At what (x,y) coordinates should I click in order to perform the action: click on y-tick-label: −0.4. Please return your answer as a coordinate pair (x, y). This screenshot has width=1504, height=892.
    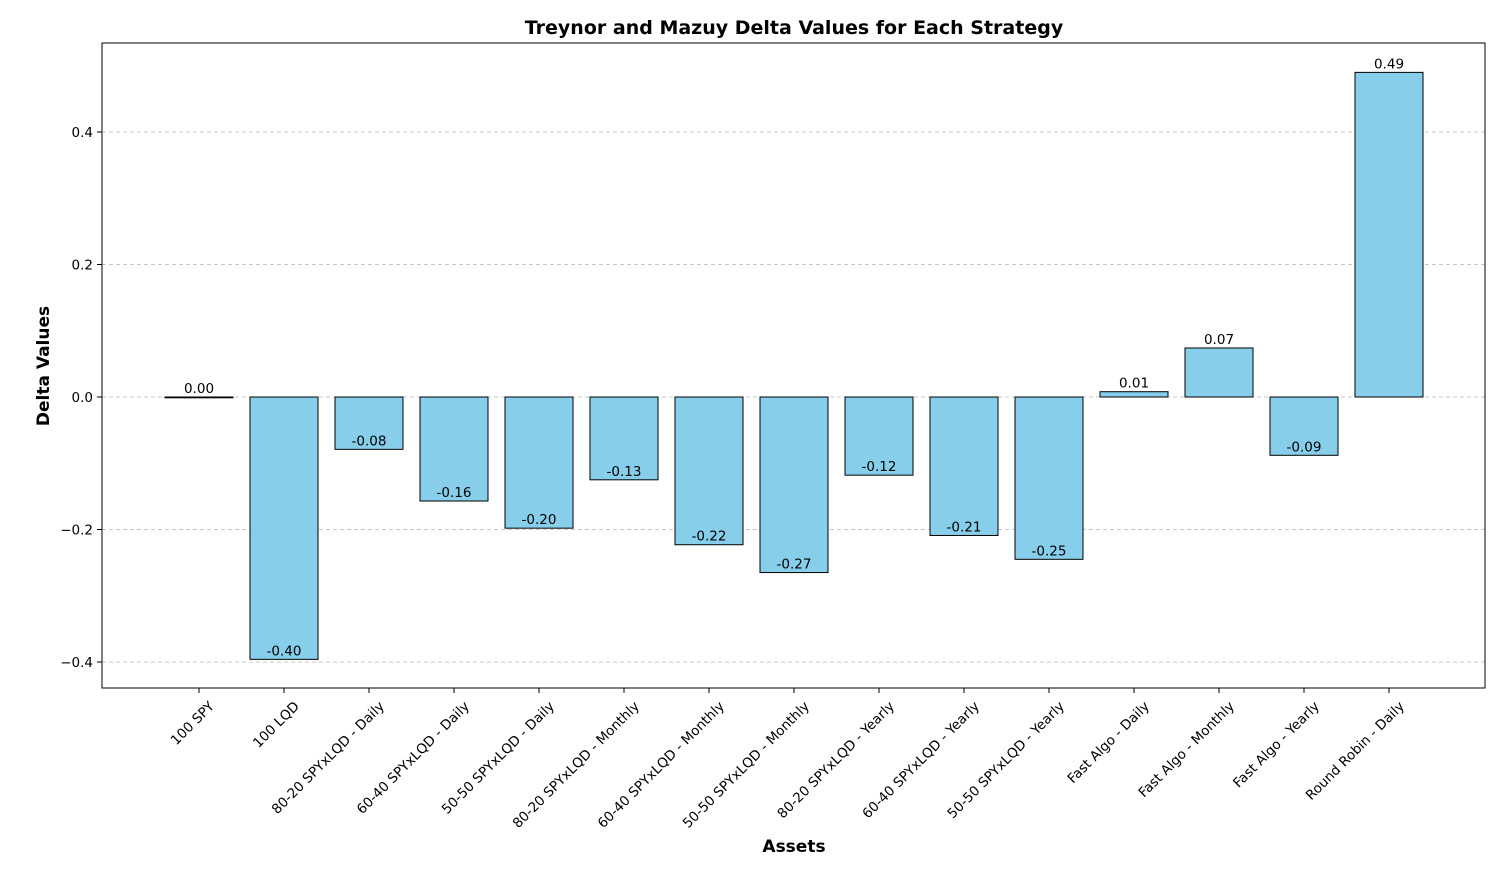
    Looking at the image, I should click on (76, 663).